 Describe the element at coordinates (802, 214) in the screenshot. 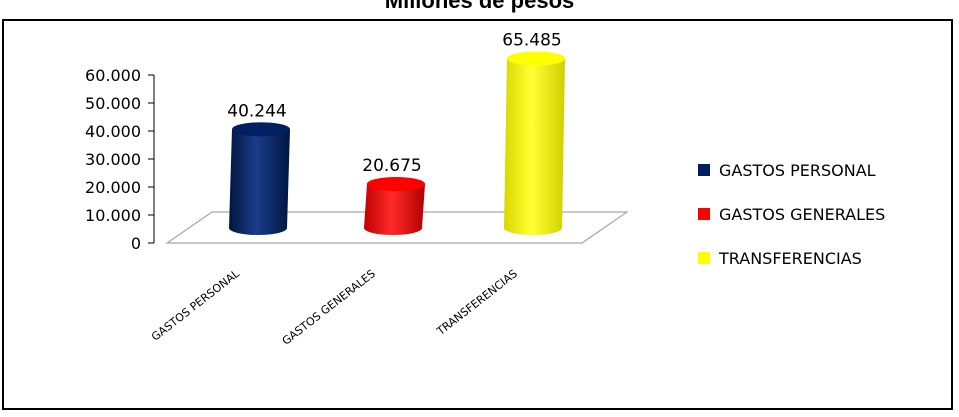

I see `legend-entry: GASTOS GENERALES` at that location.